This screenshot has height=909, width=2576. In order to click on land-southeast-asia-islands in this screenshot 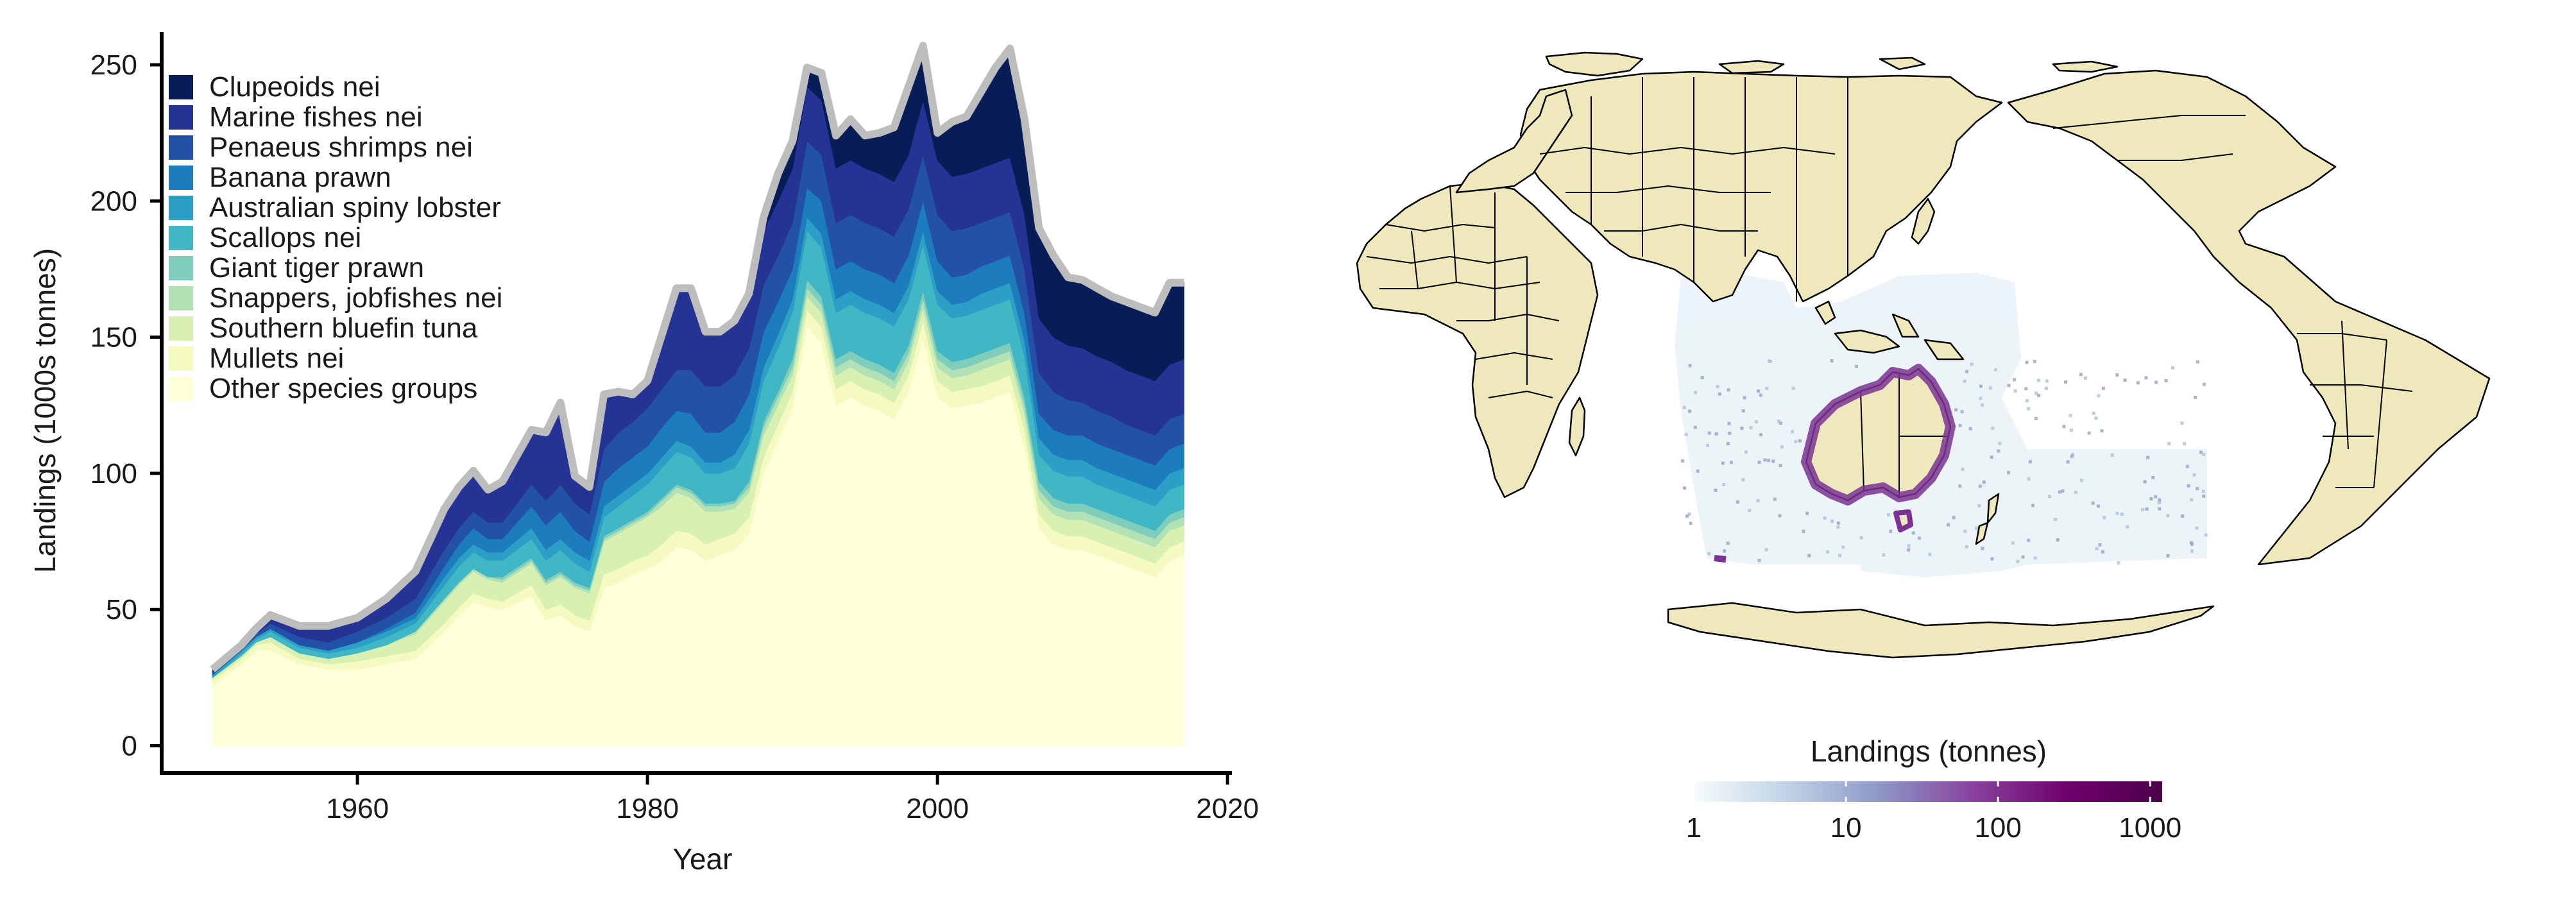, I will do `click(1889, 330)`.